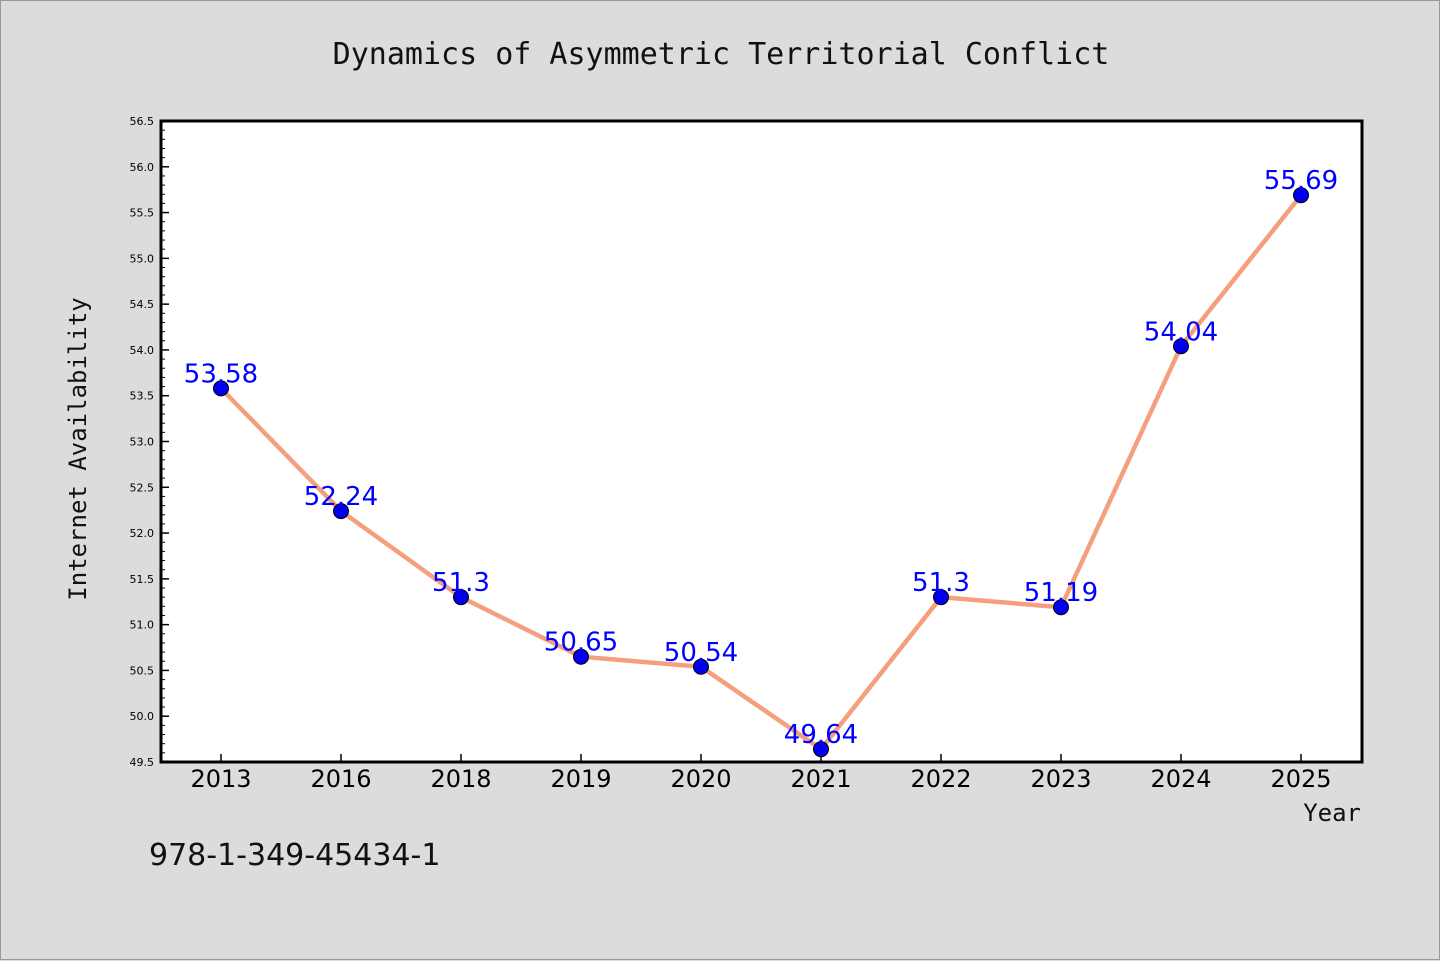 The height and width of the screenshot is (961, 1440). I want to click on y-tick-label: 49.5, so click(142, 762).